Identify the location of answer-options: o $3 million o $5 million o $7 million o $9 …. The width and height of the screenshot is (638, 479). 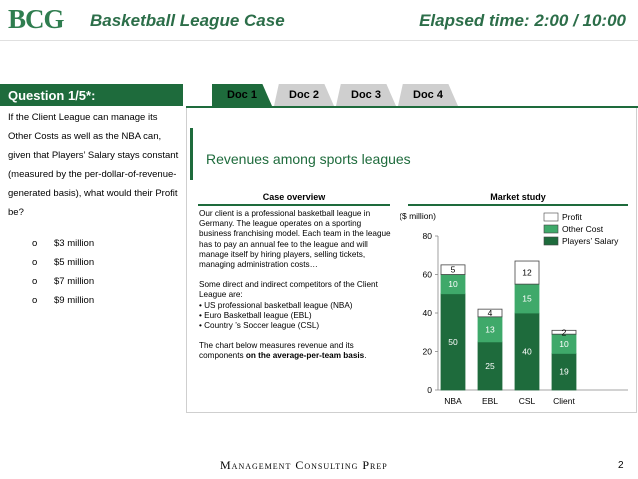
(107, 276).